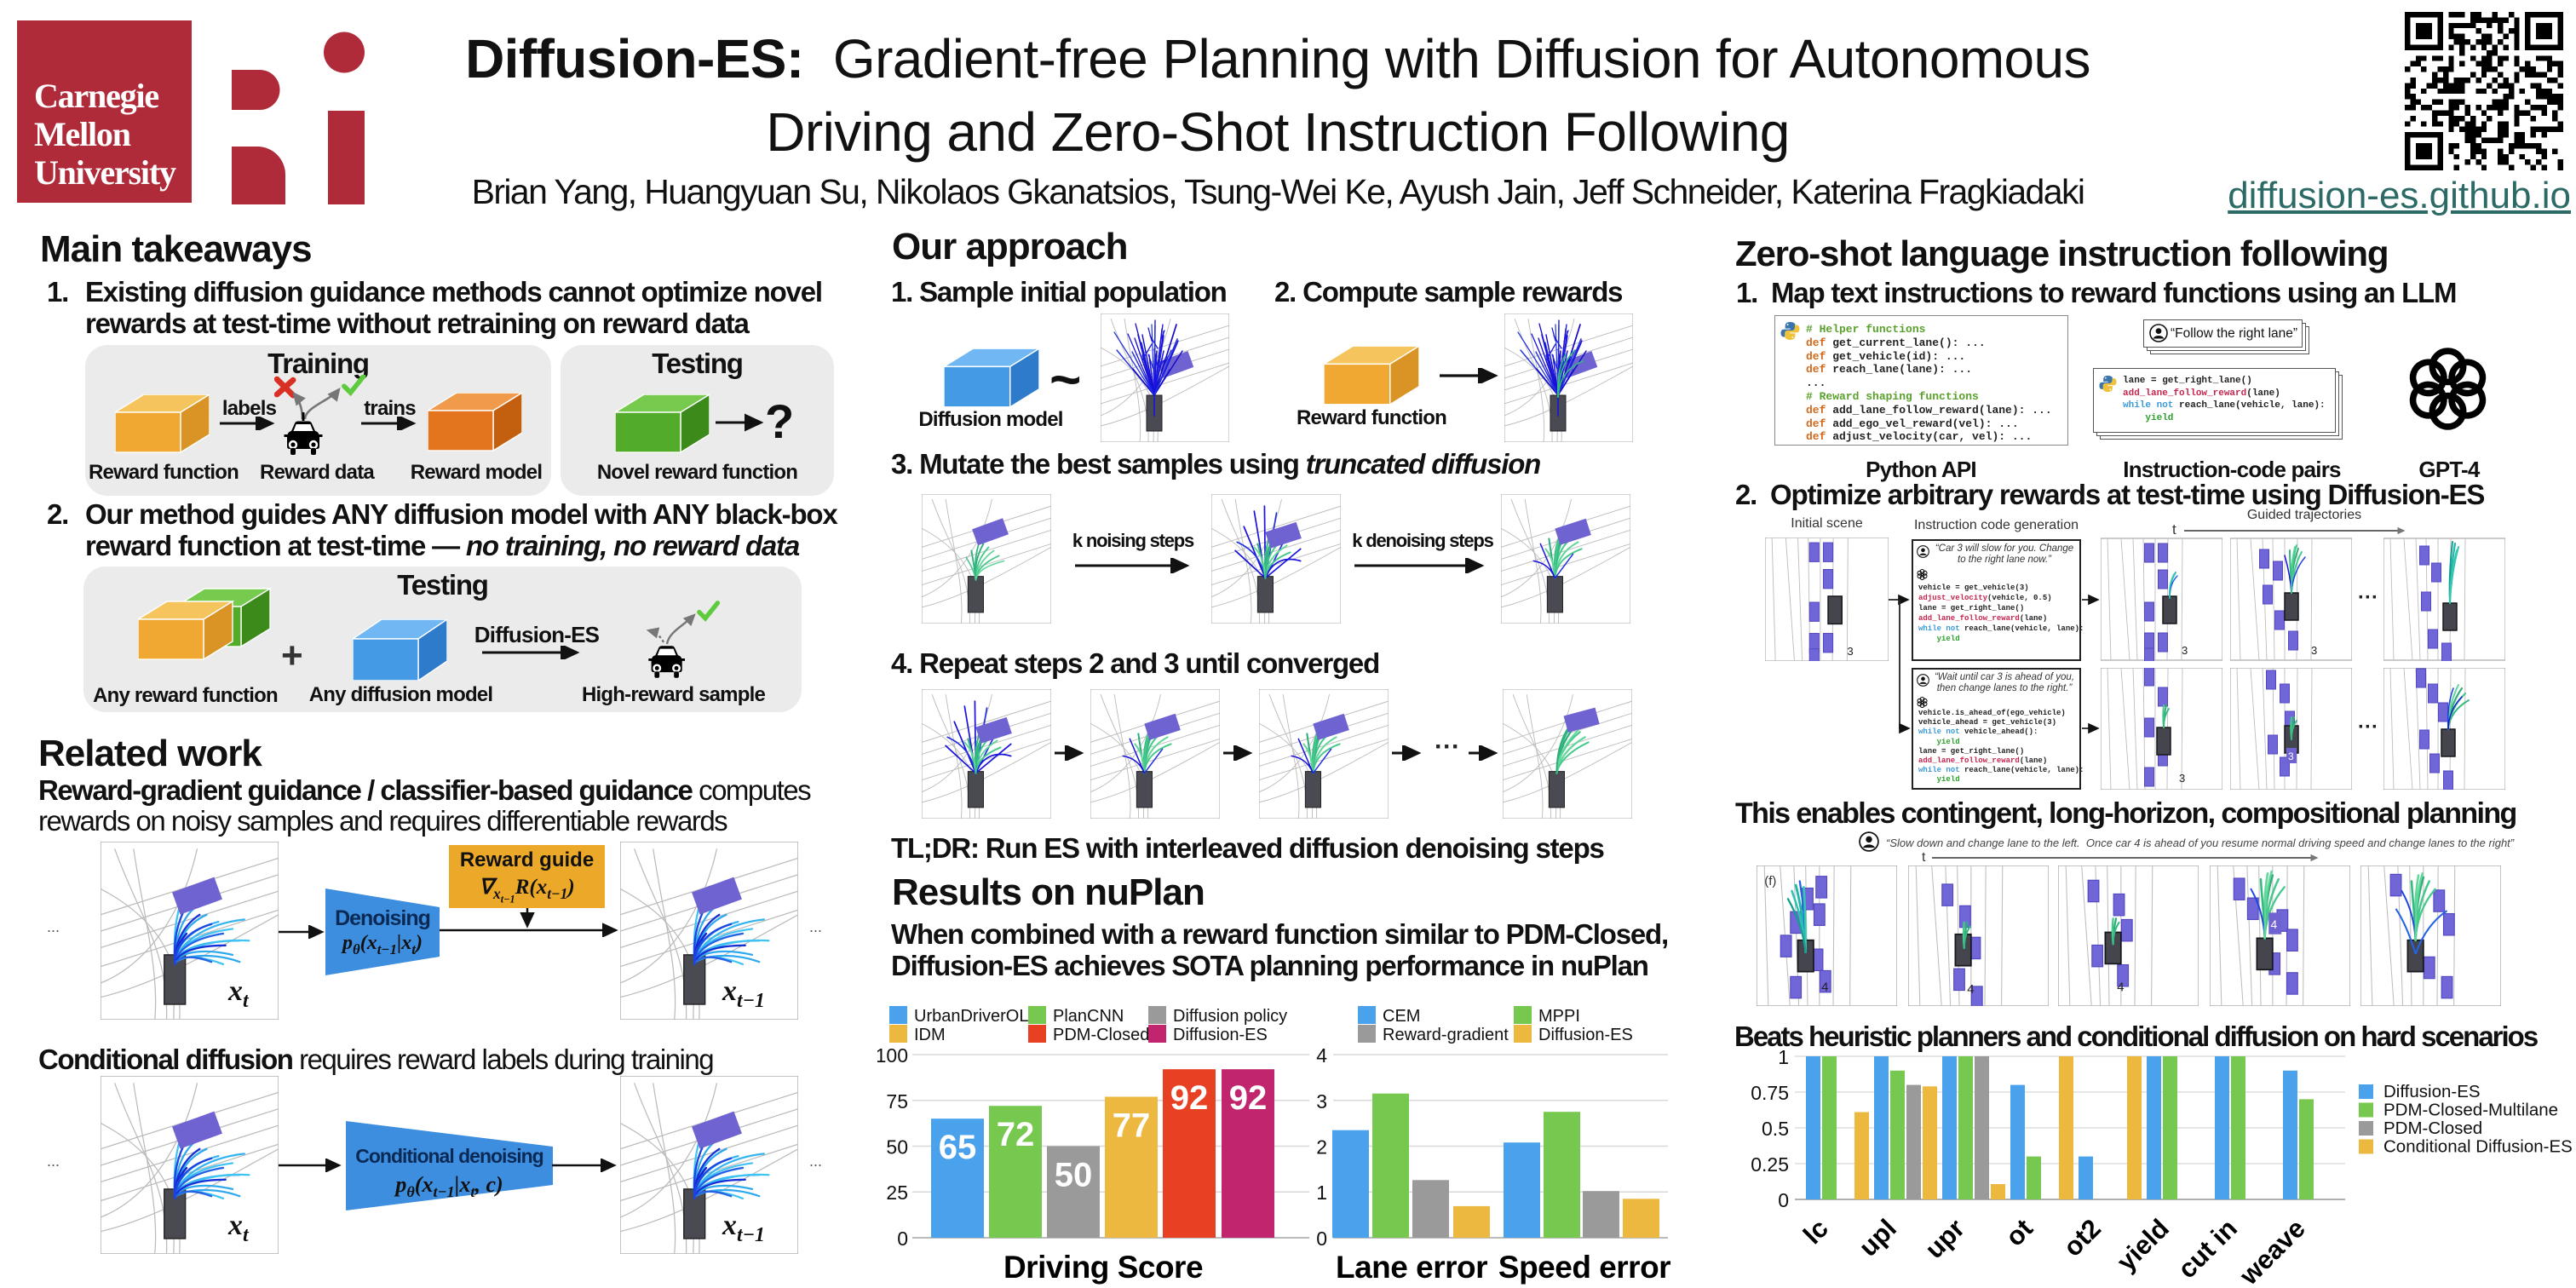  I want to click on svg-text: lc, so click(1816, 1232).